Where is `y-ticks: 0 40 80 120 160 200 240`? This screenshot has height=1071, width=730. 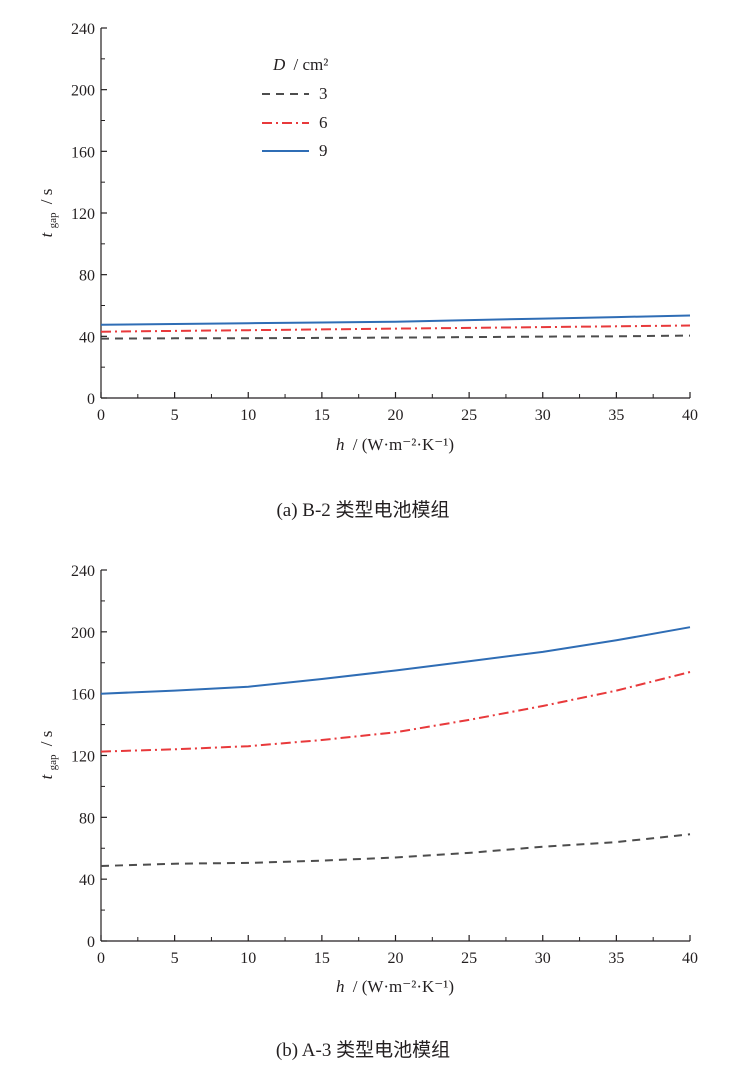 y-ticks: 0 40 80 120 160 200 240 is located at coordinates (89, 214).